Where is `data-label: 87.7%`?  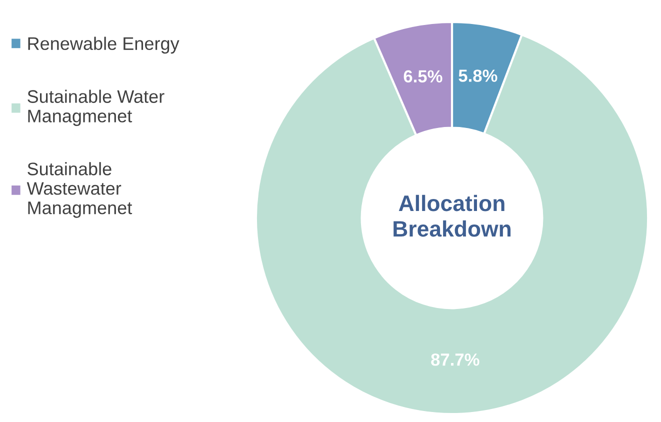 data-label: 87.7% is located at coordinates (455, 359).